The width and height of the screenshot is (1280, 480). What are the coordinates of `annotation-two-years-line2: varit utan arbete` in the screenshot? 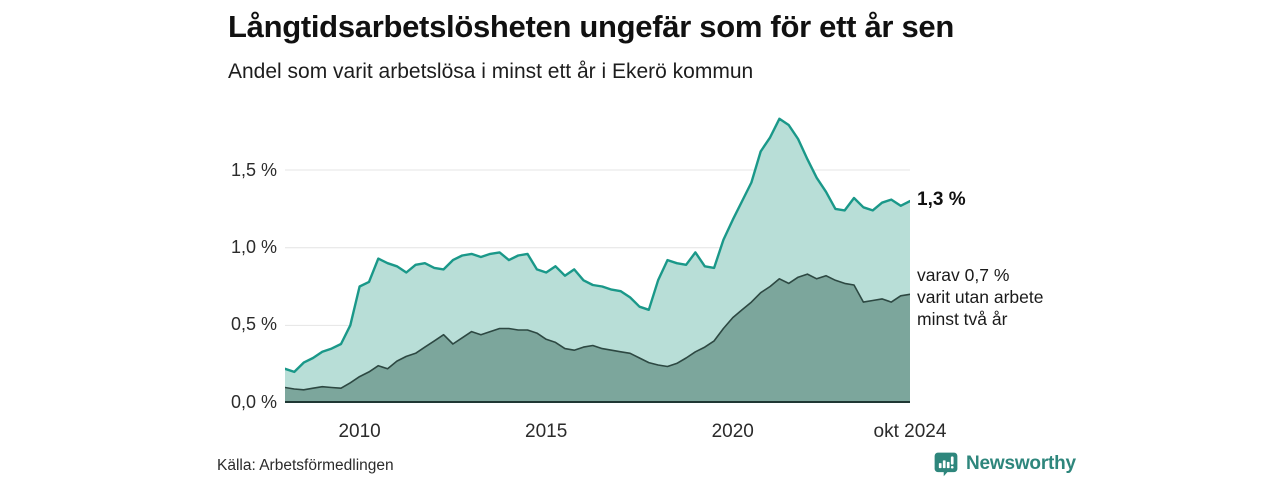 It's located at (980, 297).